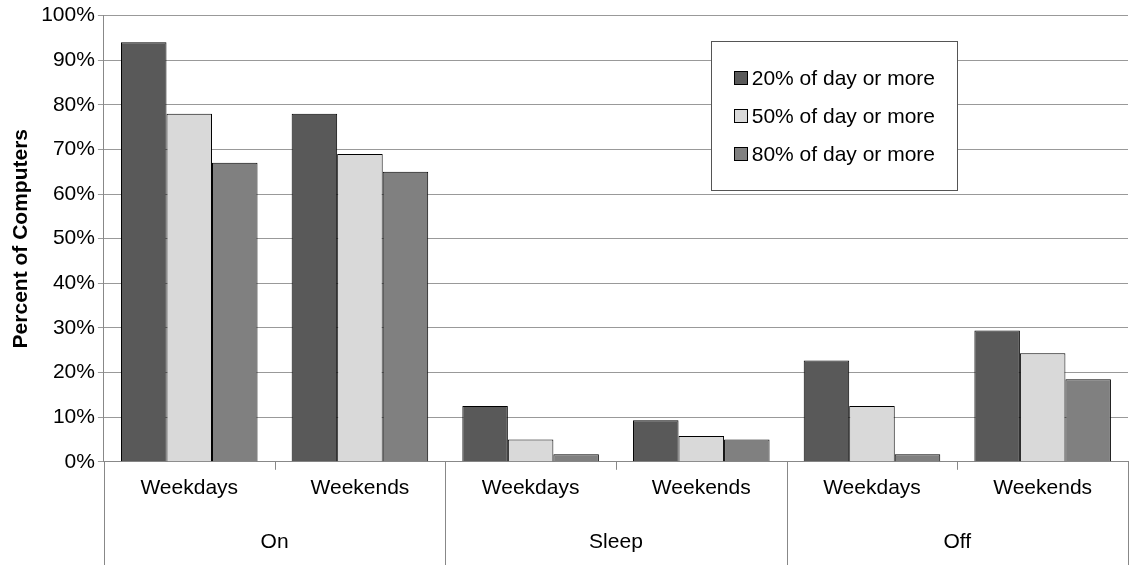  What do you see at coordinates (957, 540) in the screenshot?
I see `text: Off` at bounding box center [957, 540].